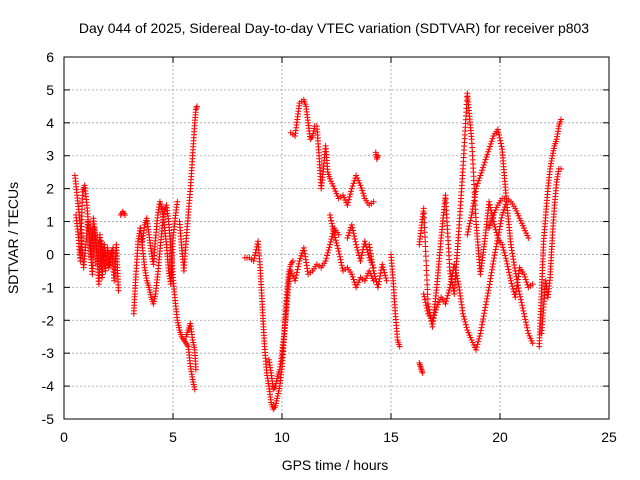 The image size is (640, 480). I want to click on y-tick-label: -4, so click(48, 386).